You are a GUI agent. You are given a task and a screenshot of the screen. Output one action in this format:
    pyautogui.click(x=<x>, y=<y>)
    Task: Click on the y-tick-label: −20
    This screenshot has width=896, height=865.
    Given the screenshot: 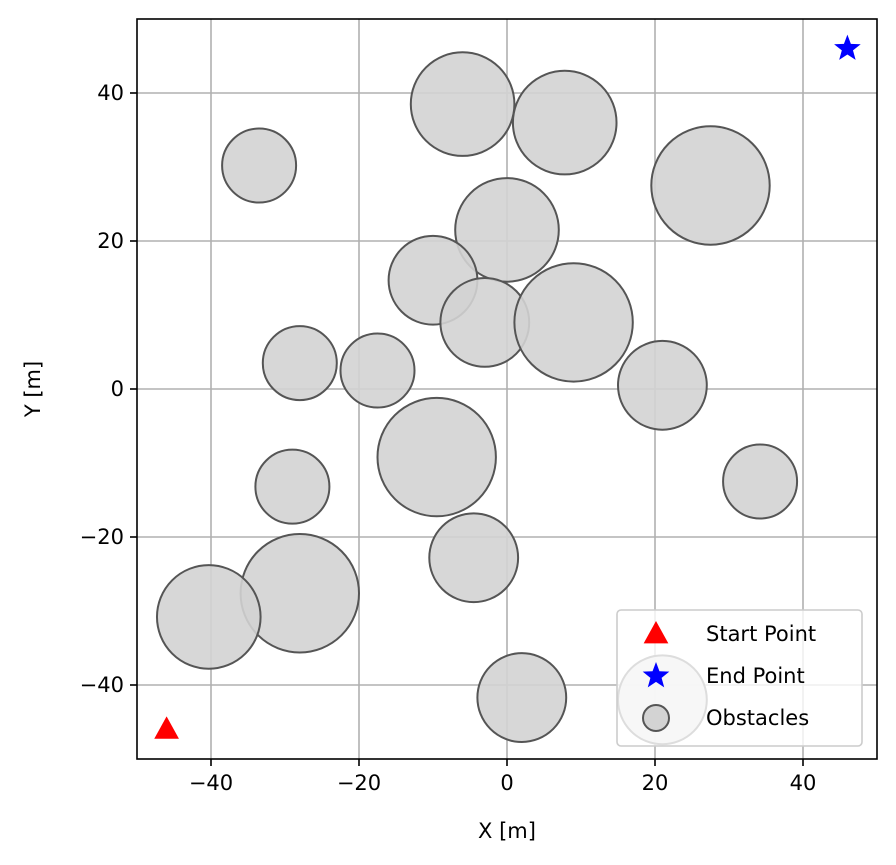 What is the action you would take?
    pyautogui.click(x=102, y=537)
    